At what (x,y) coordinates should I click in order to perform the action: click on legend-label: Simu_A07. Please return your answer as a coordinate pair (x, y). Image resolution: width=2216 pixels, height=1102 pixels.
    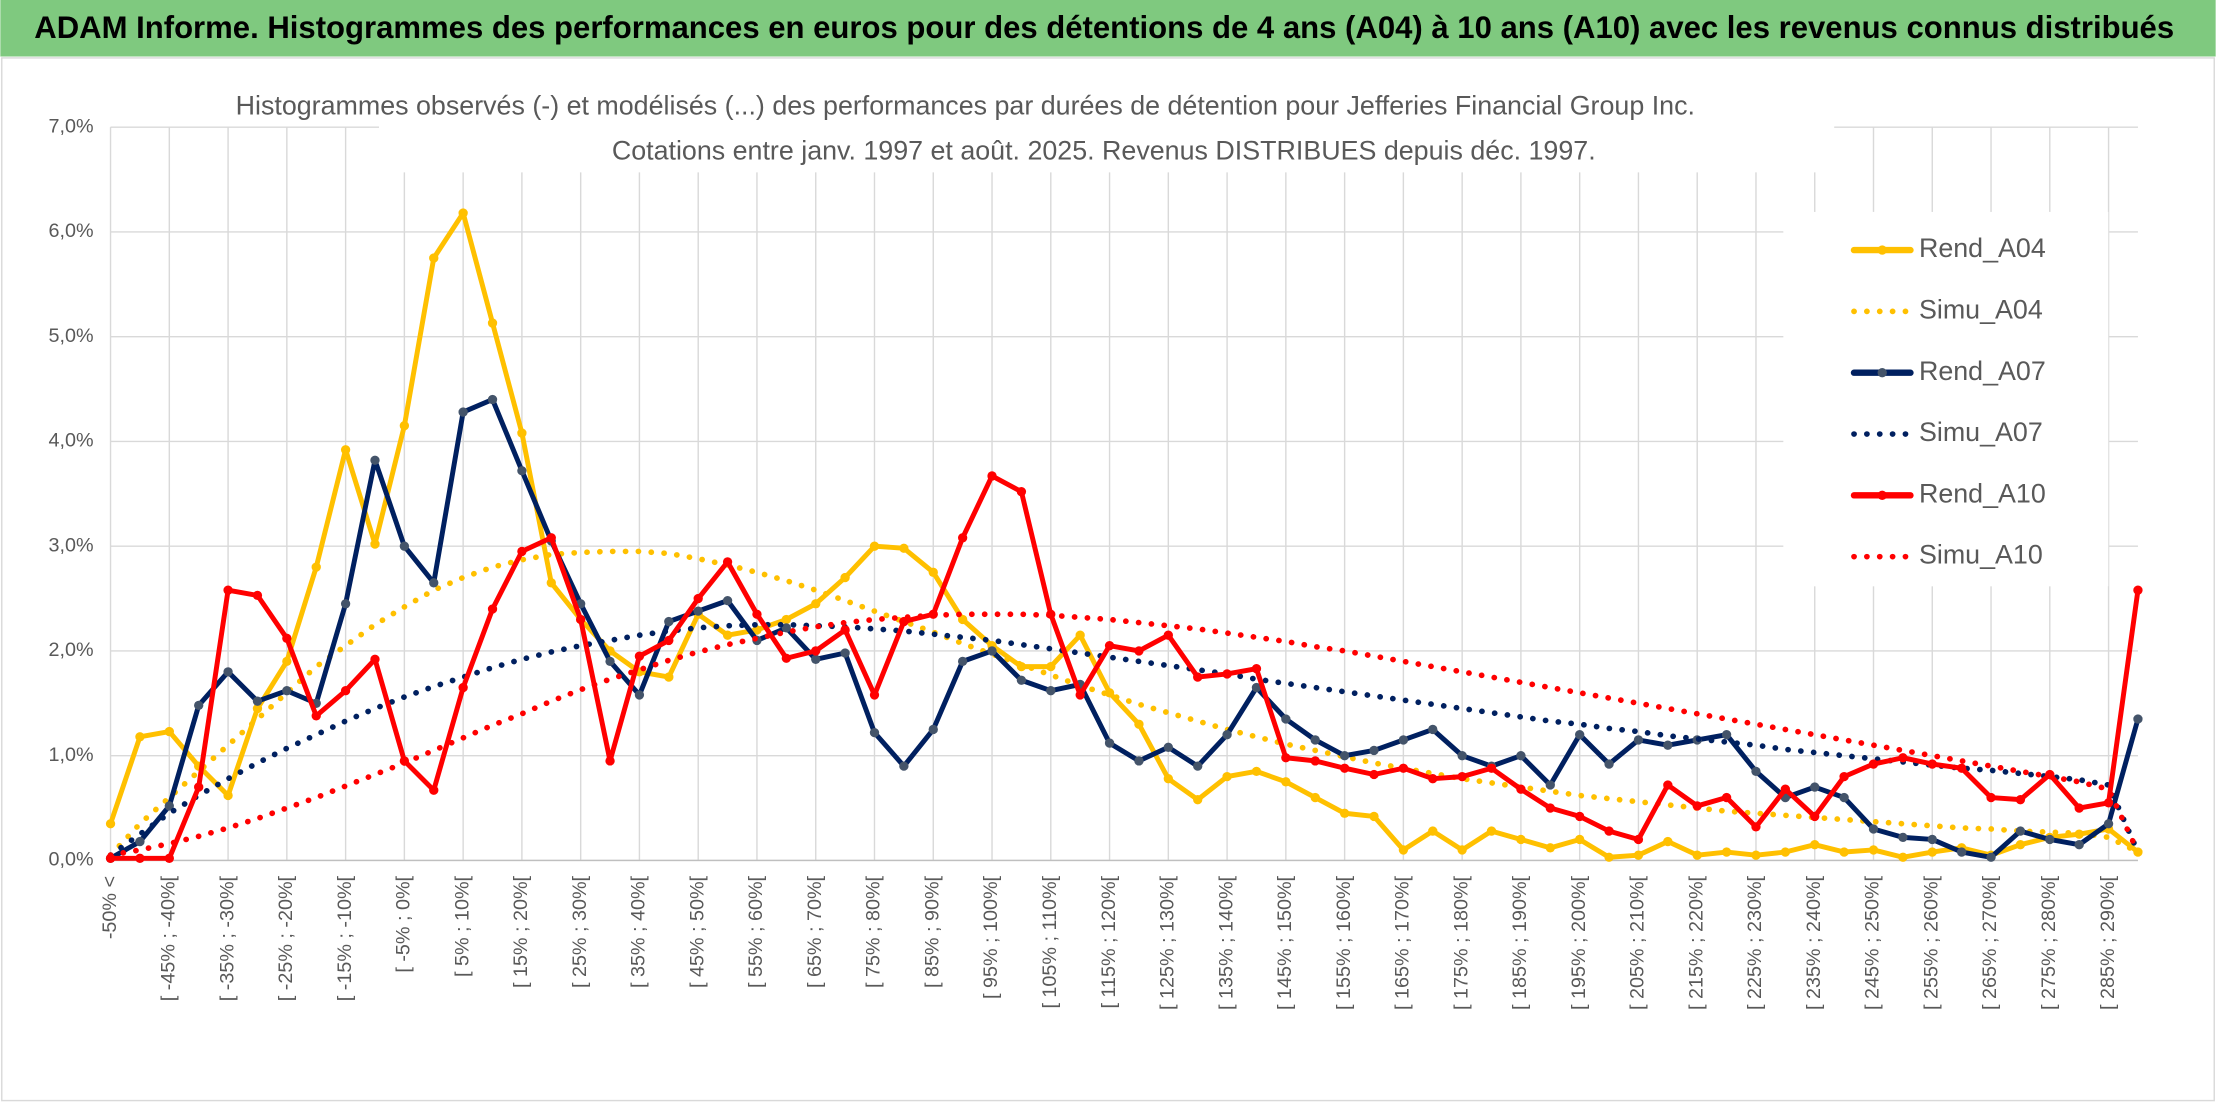
    Looking at the image, I should click on (1981, 432).